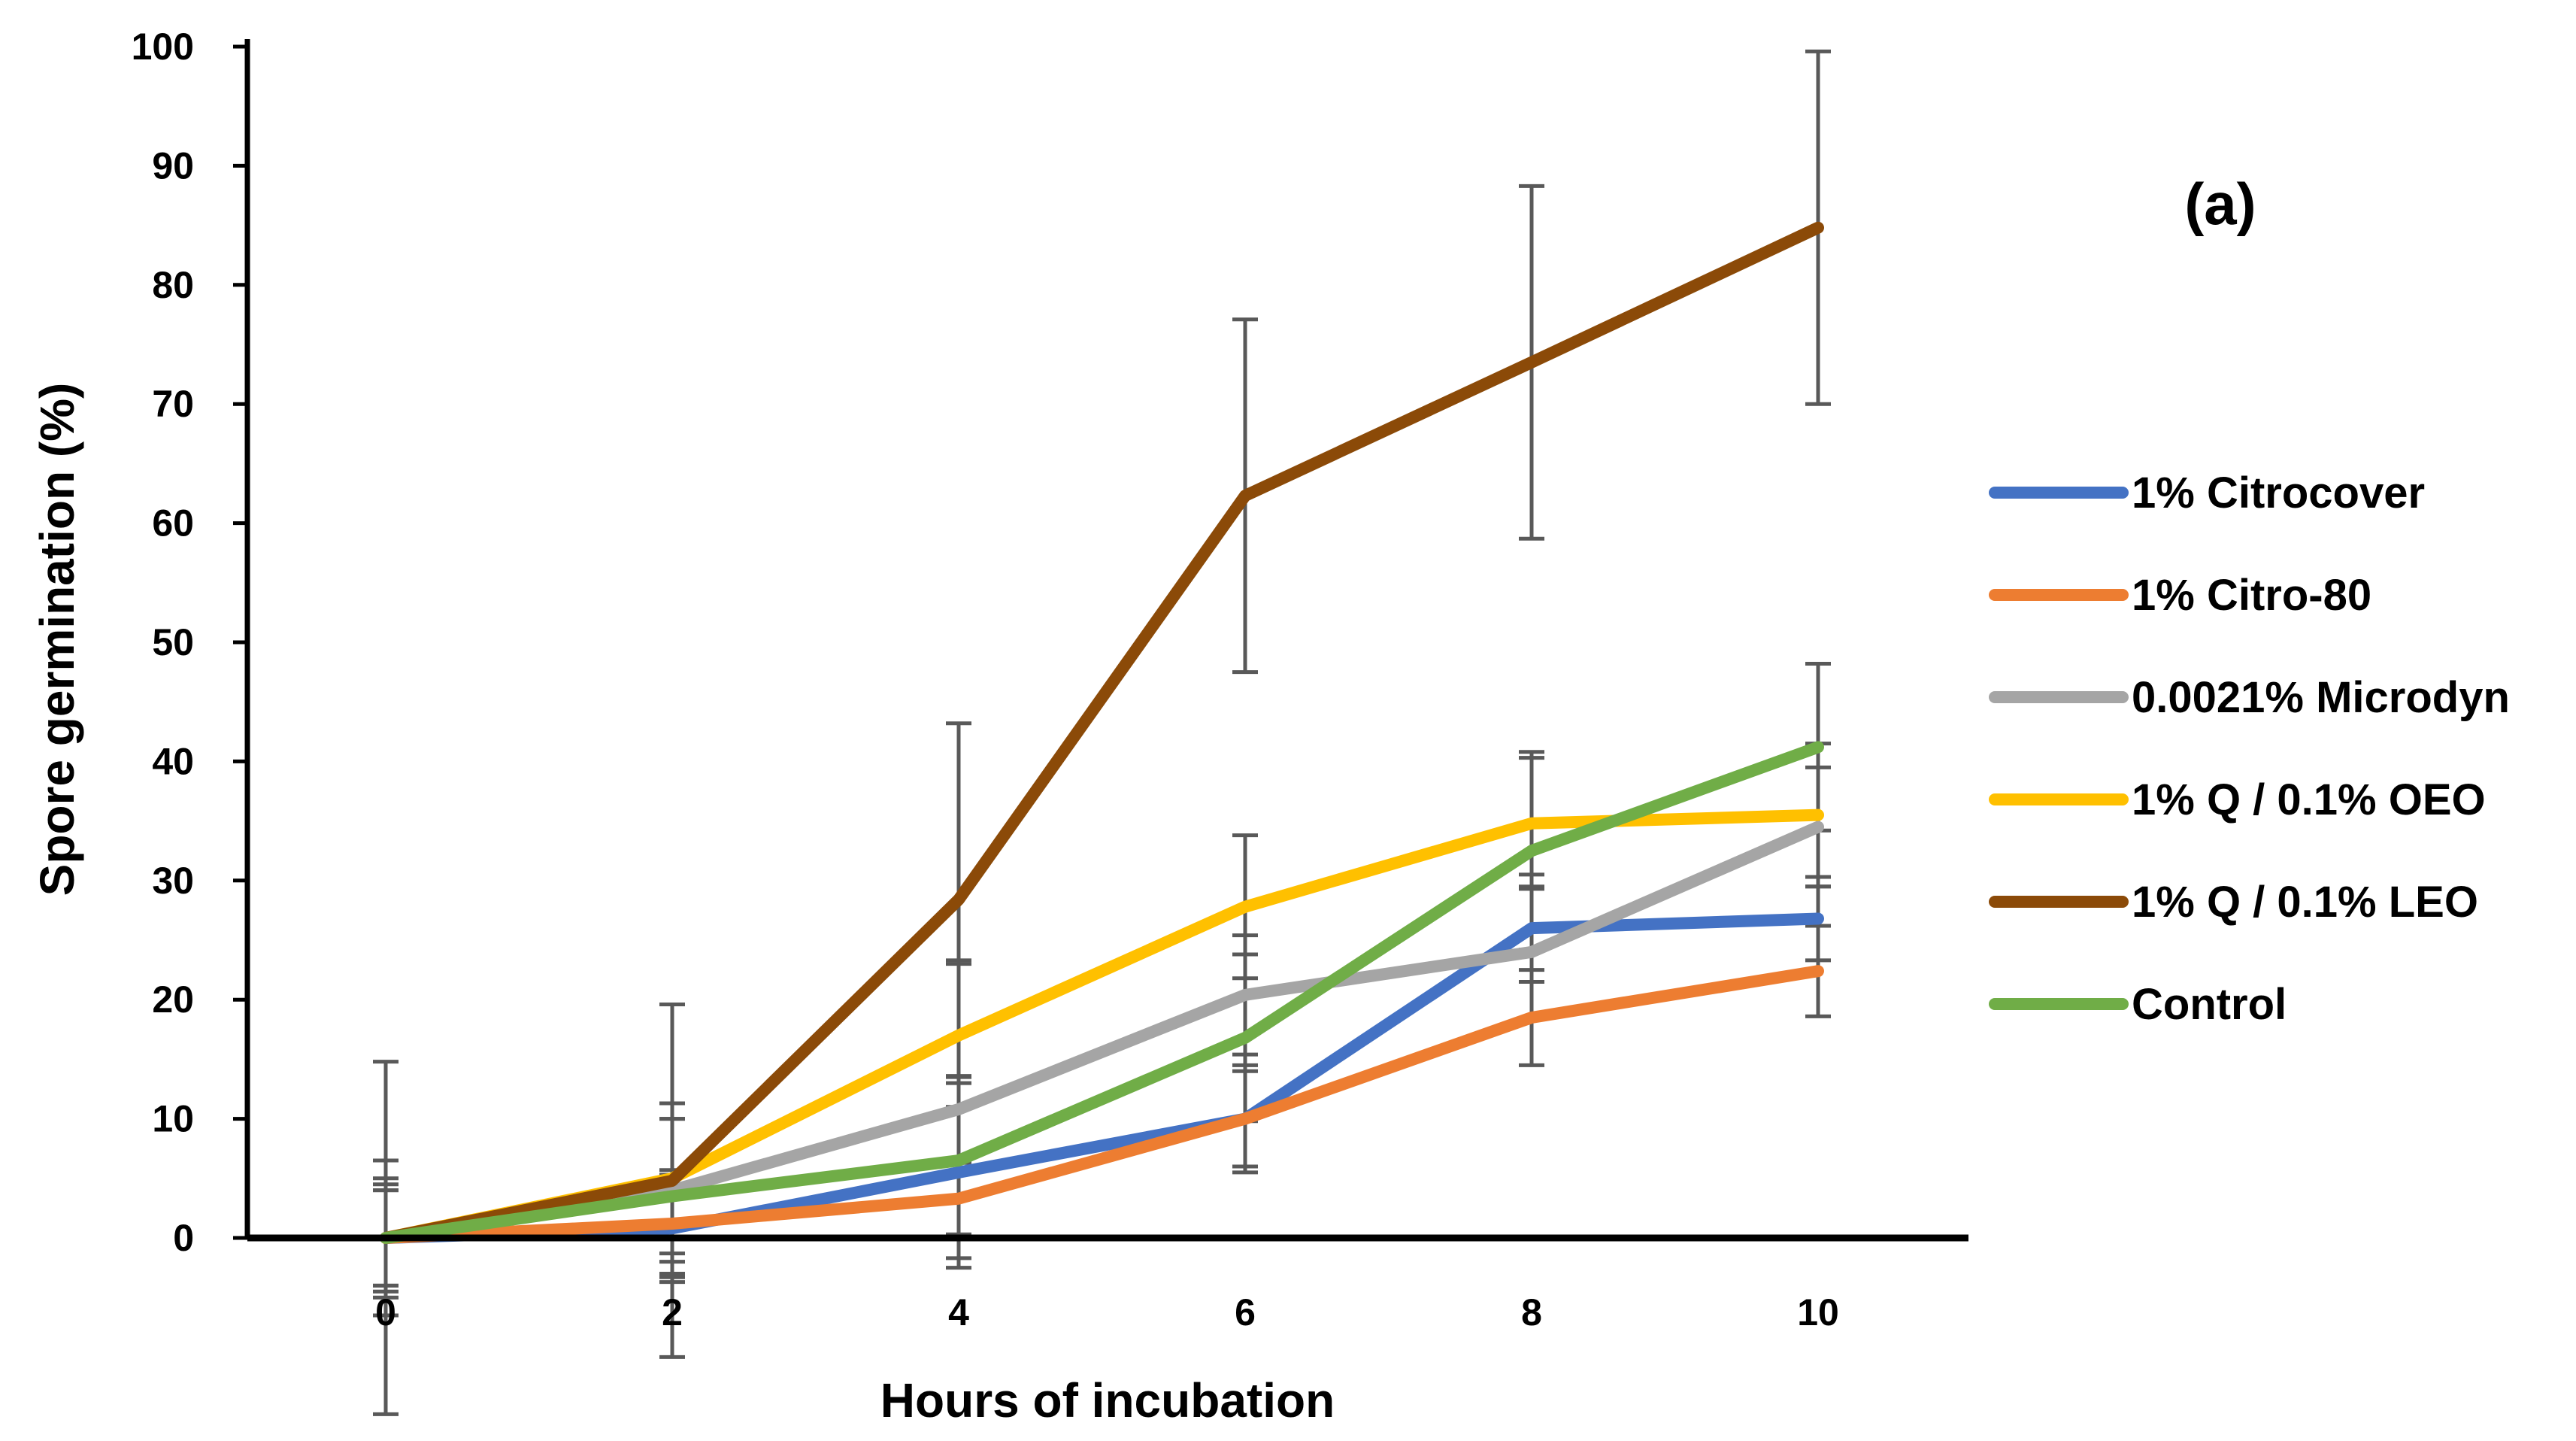 Image resolution: width=2576 pixels, height=1441 pixels. I want to click on legend-label: 1% Q / 0.1% OEO, so click(2309, 800).